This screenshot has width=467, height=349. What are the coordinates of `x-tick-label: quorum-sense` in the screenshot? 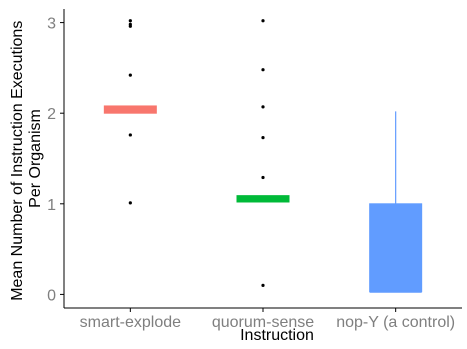 It's located at (263, 322).